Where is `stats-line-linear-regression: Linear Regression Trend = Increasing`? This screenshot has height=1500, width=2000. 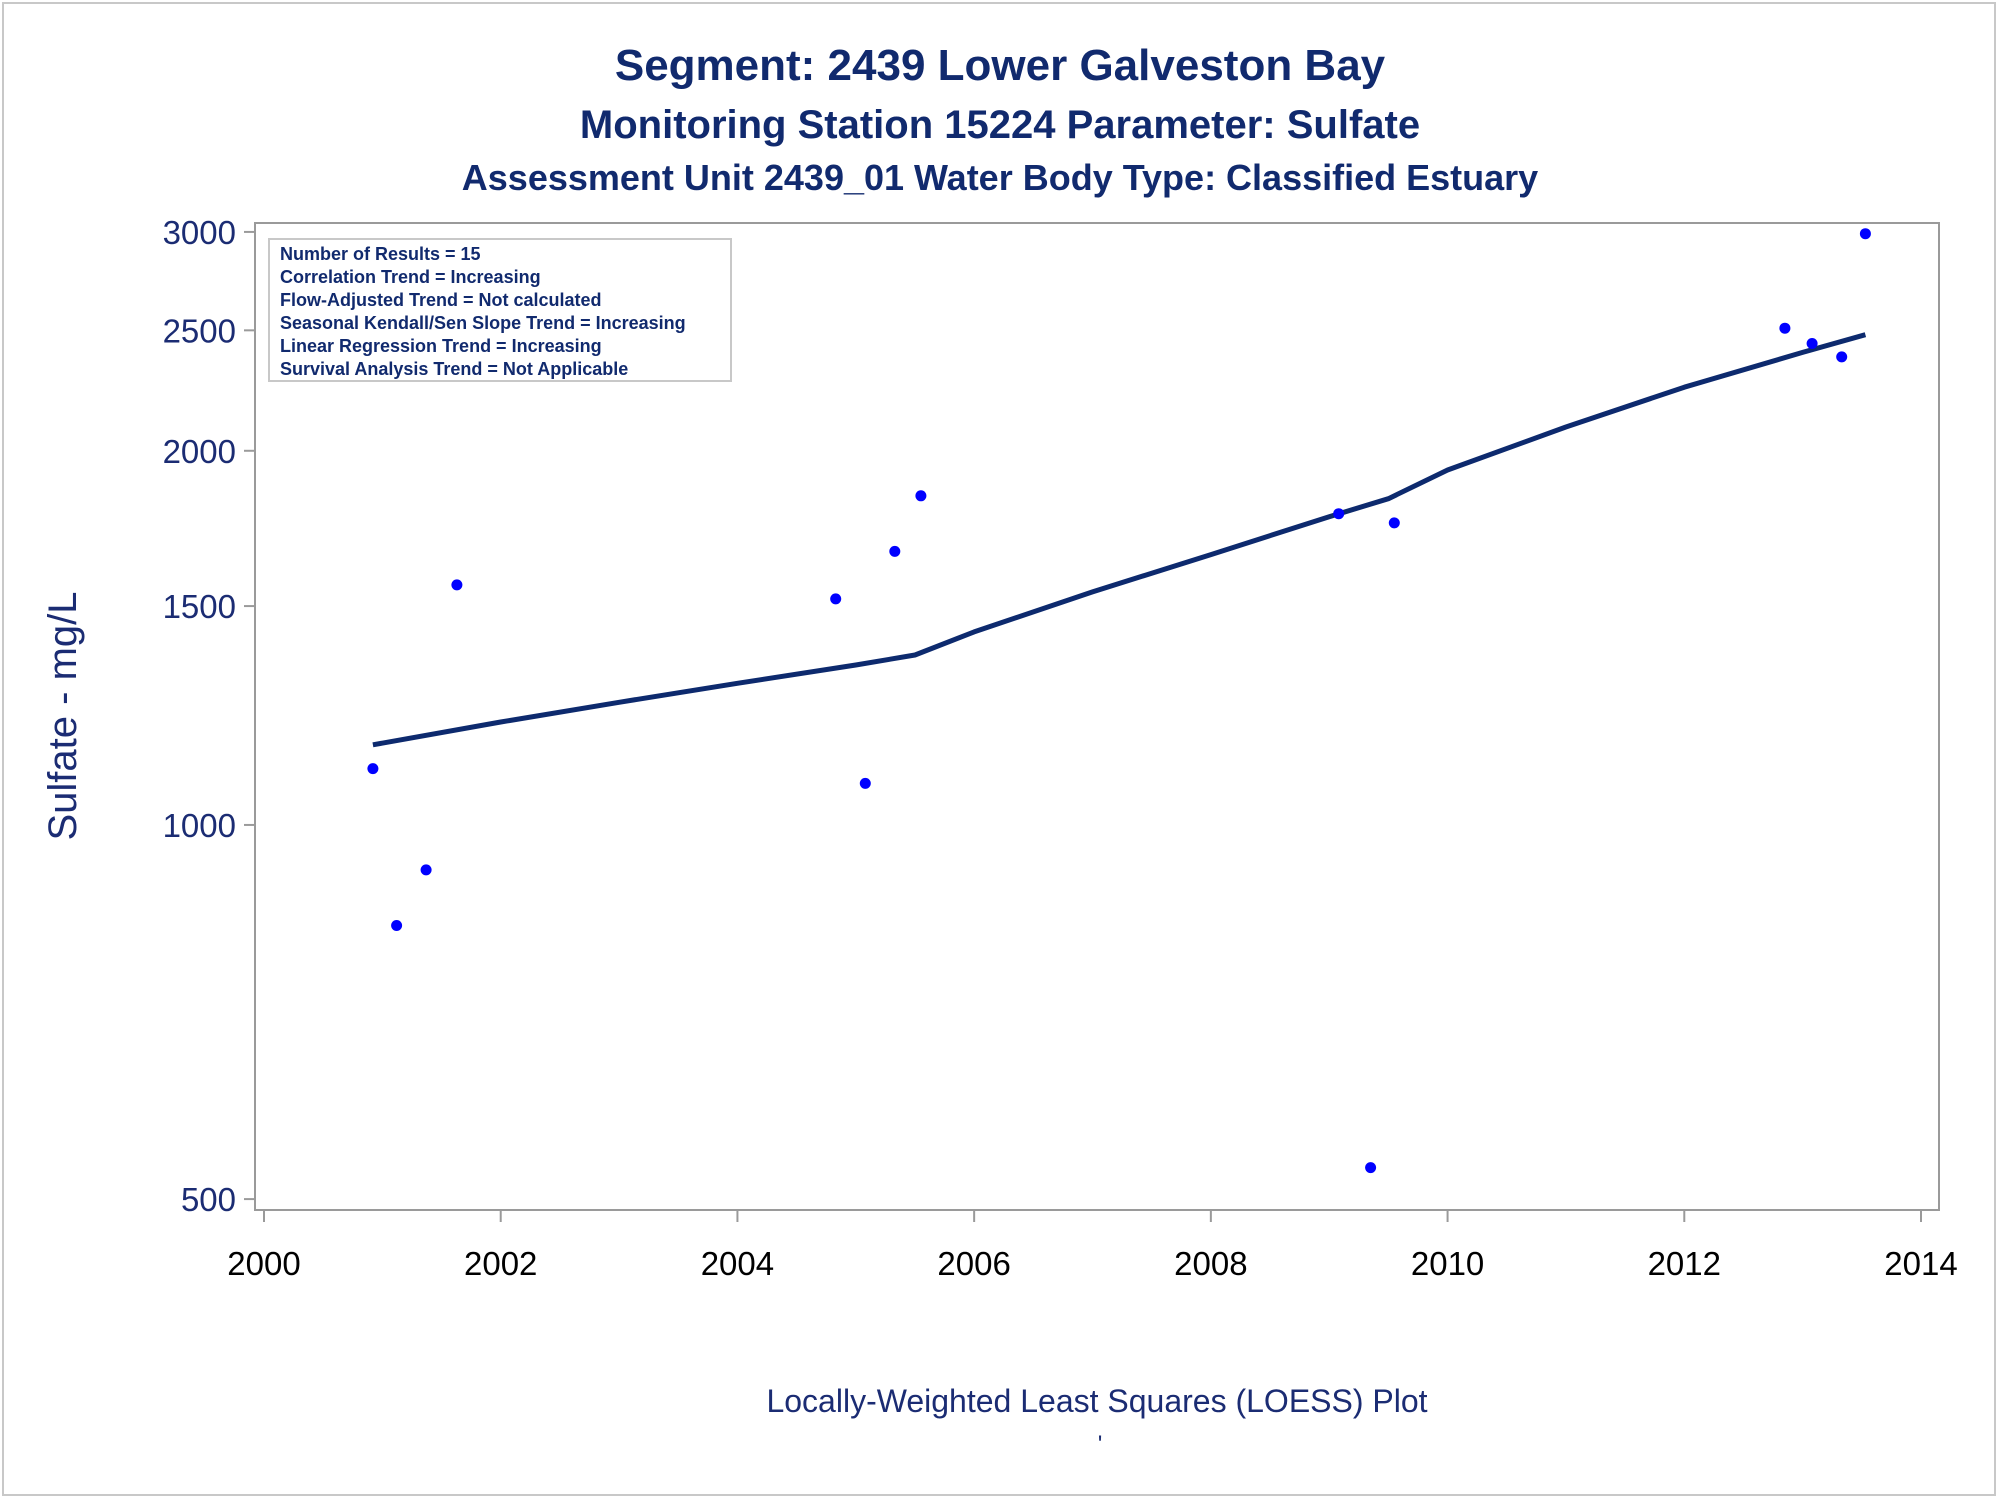
stats-line-linear-regression: Linear Regression Trend = Increasing is located at coordinates (441, 346).